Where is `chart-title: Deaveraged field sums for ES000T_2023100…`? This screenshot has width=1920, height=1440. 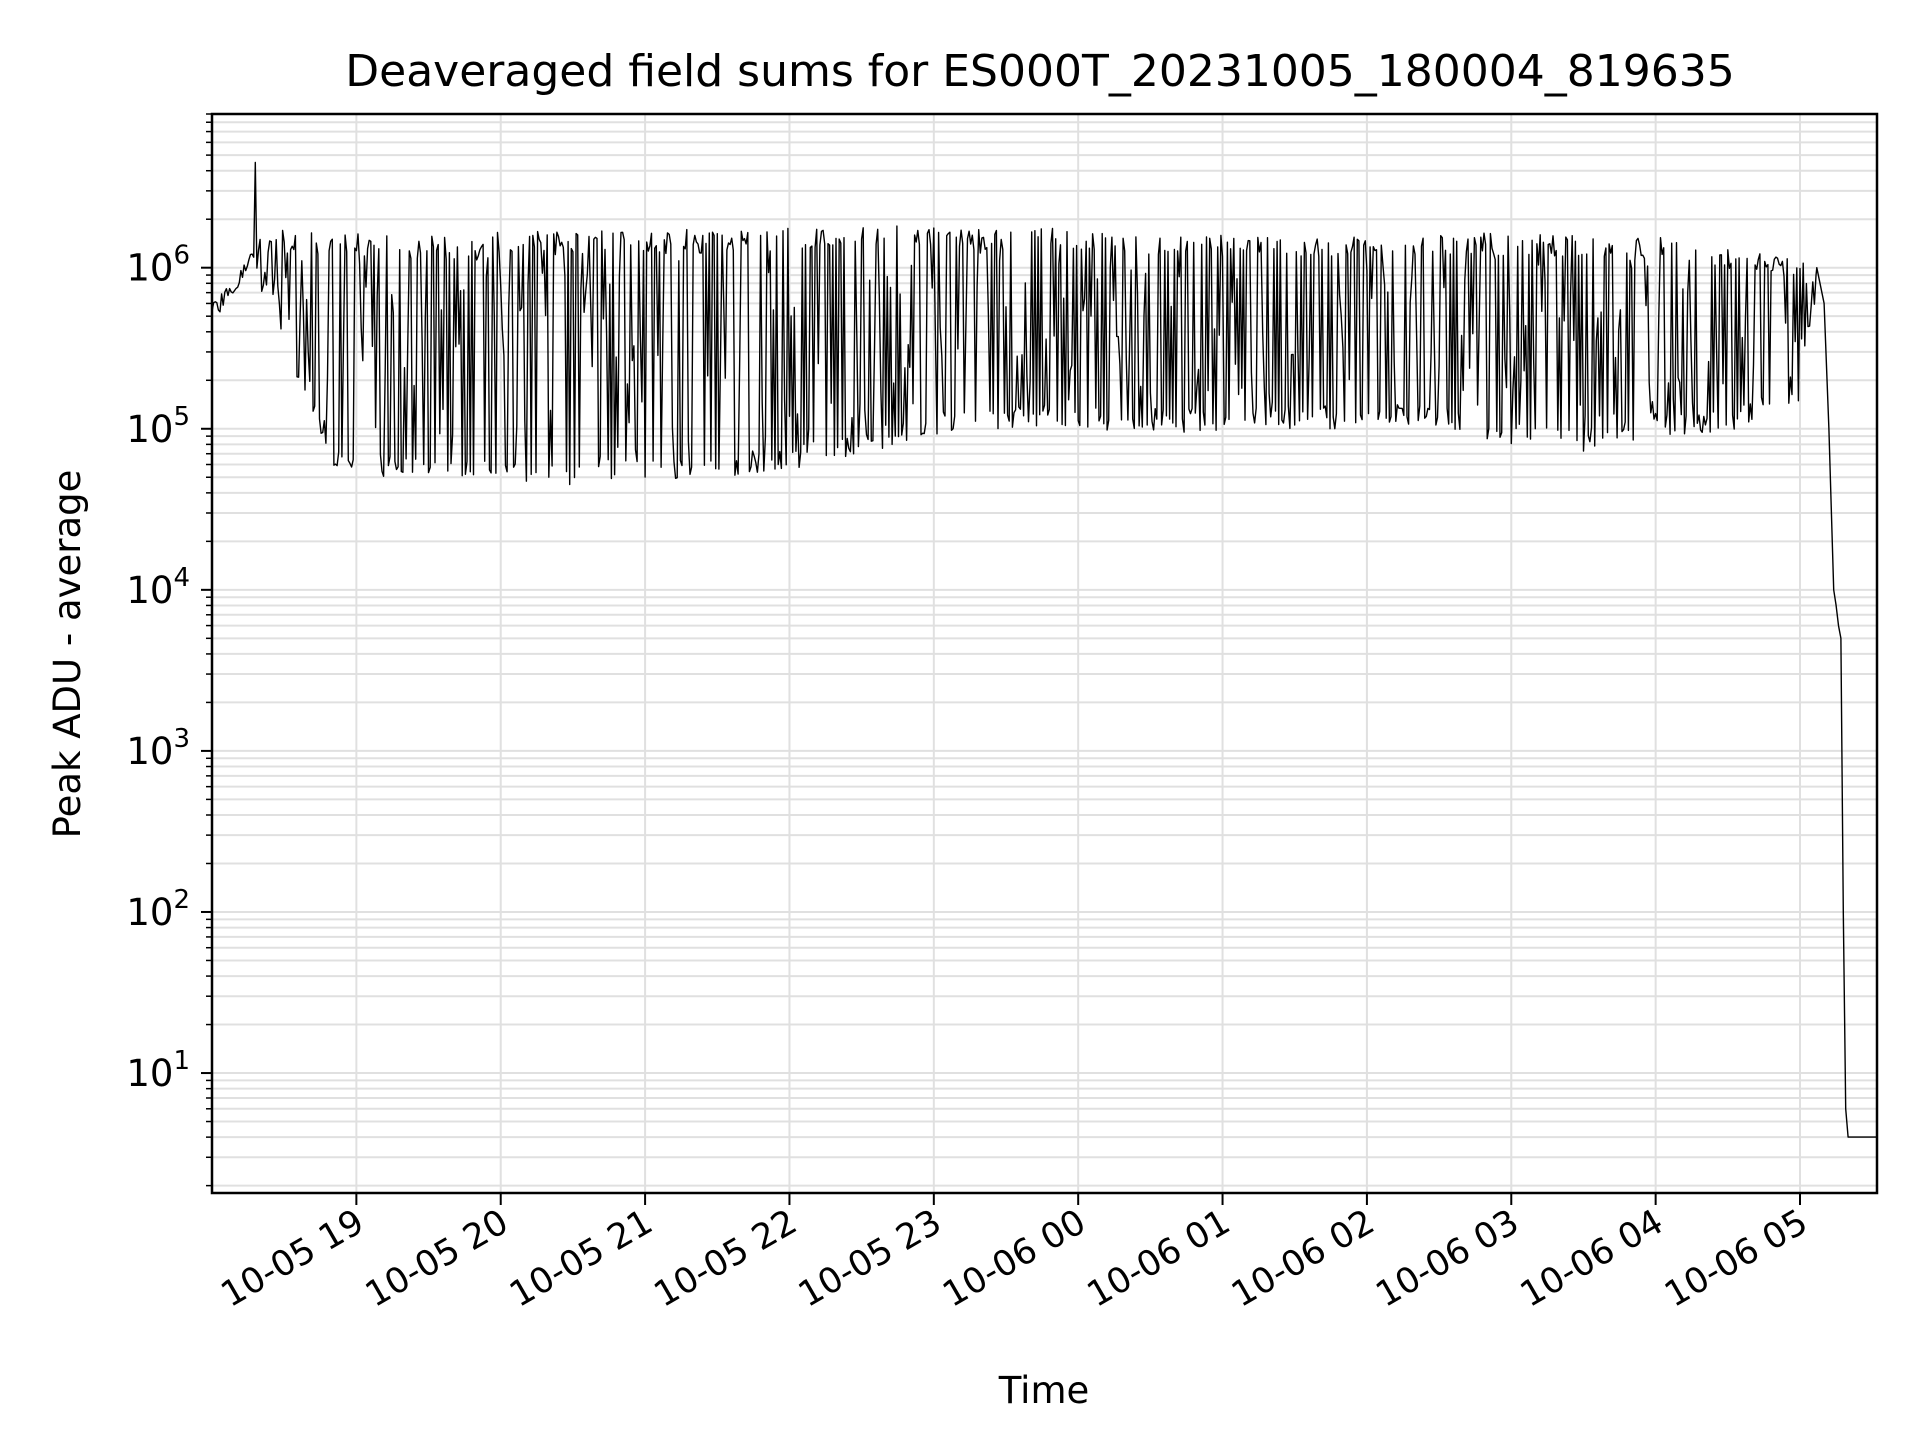 chart-title: Deaveraged field sums for ES000T_2023100… is located at coordinates (1039, 71).